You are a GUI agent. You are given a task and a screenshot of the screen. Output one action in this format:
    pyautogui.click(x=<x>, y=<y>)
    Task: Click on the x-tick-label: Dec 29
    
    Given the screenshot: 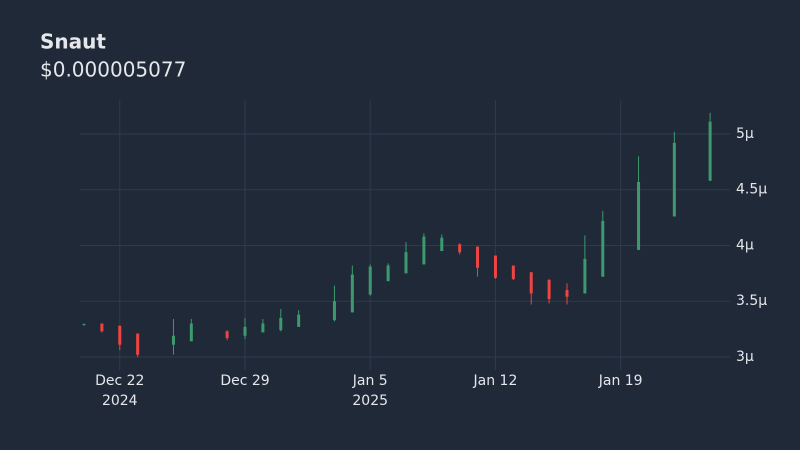 What is the action you would take?
    pyautogui.click(x=244, y=381)
    